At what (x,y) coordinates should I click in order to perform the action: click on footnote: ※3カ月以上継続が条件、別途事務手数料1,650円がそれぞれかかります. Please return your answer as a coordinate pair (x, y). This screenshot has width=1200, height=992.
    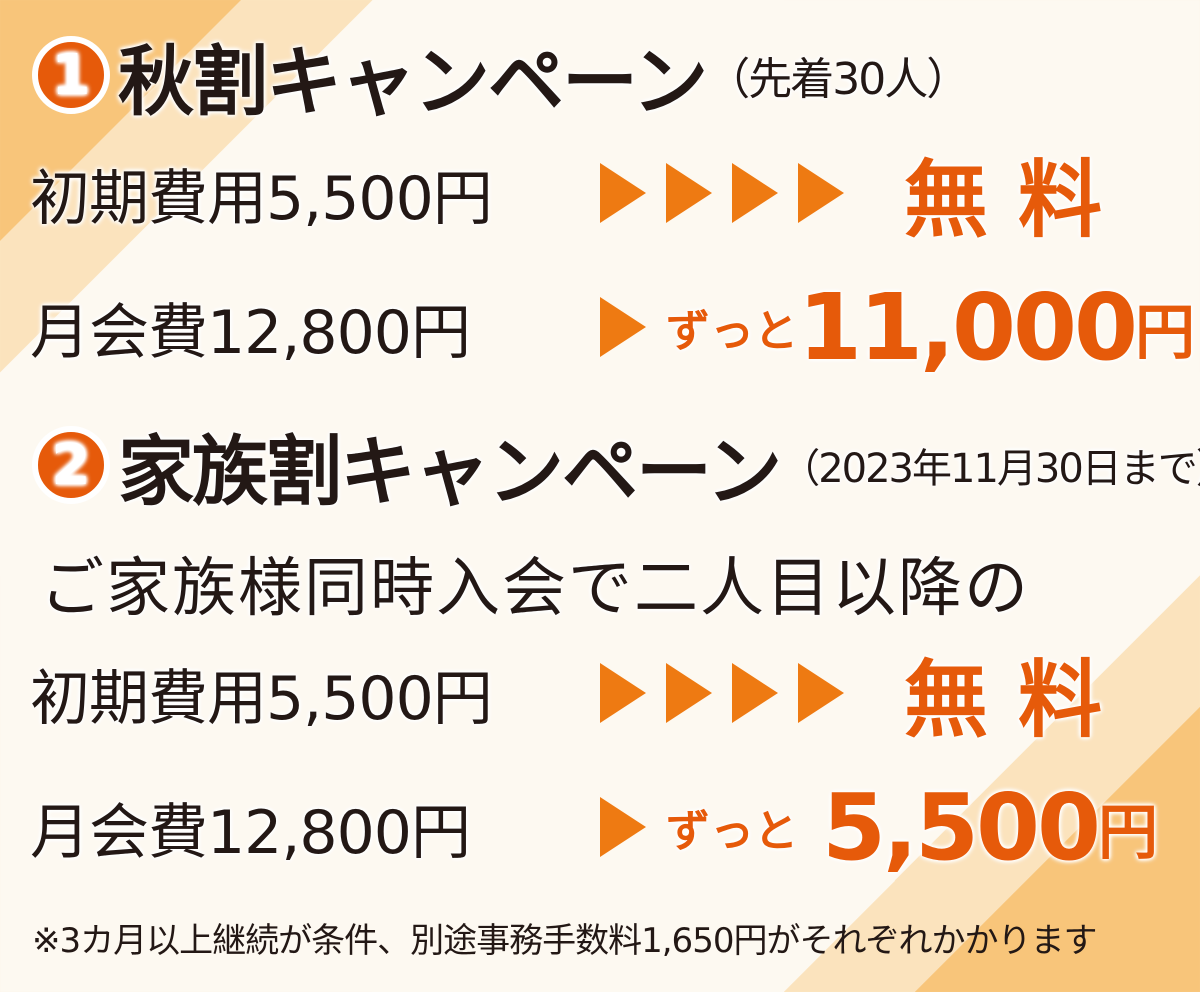
    Looking at the image, I should click on (564, 937).